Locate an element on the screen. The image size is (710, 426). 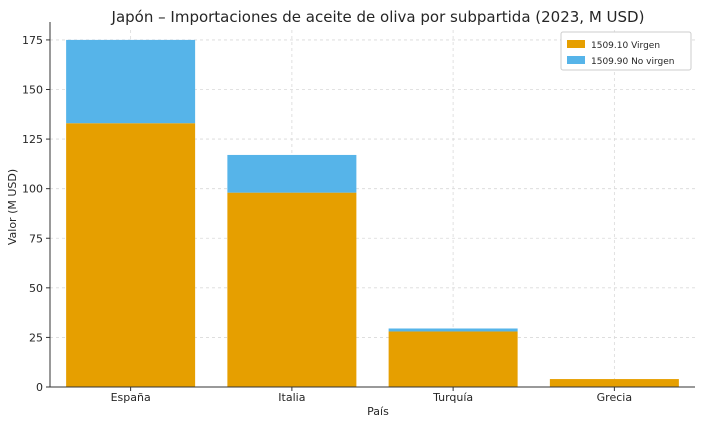
y-tick-label: 100 is located at coordinates (32, 189).